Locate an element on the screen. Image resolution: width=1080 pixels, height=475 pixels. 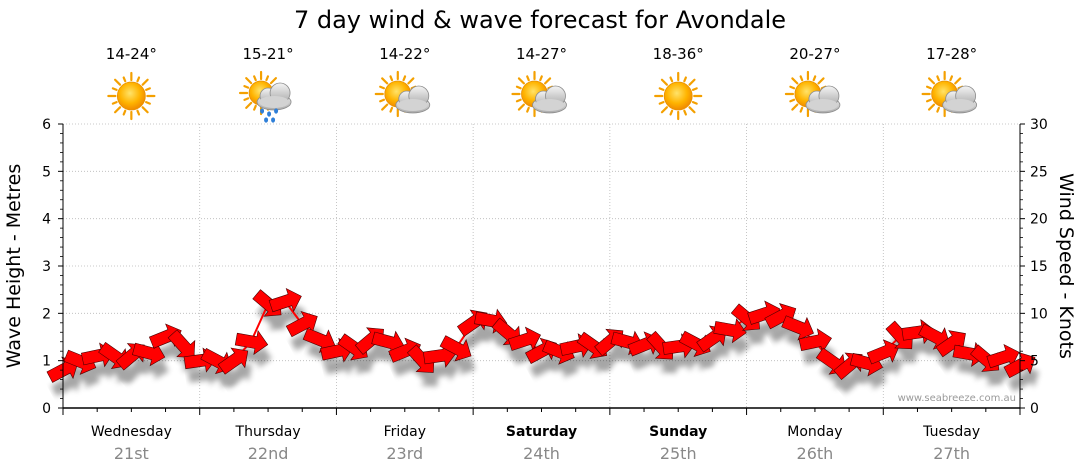
day-name-label: Wednesday is located at coordinates (131, 432).